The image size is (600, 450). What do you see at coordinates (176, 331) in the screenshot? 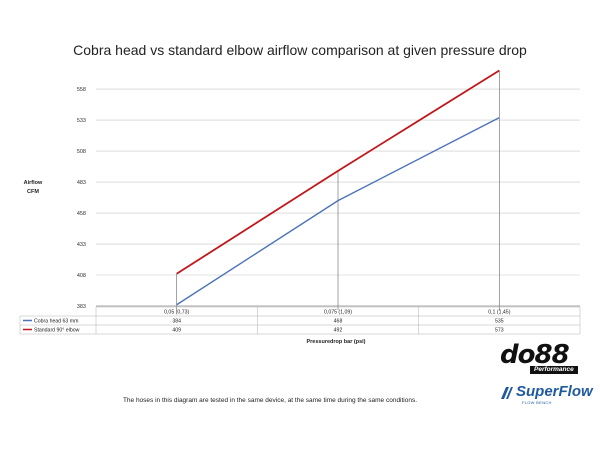
I see `data-label: 409` at bounding box center [176, 331].